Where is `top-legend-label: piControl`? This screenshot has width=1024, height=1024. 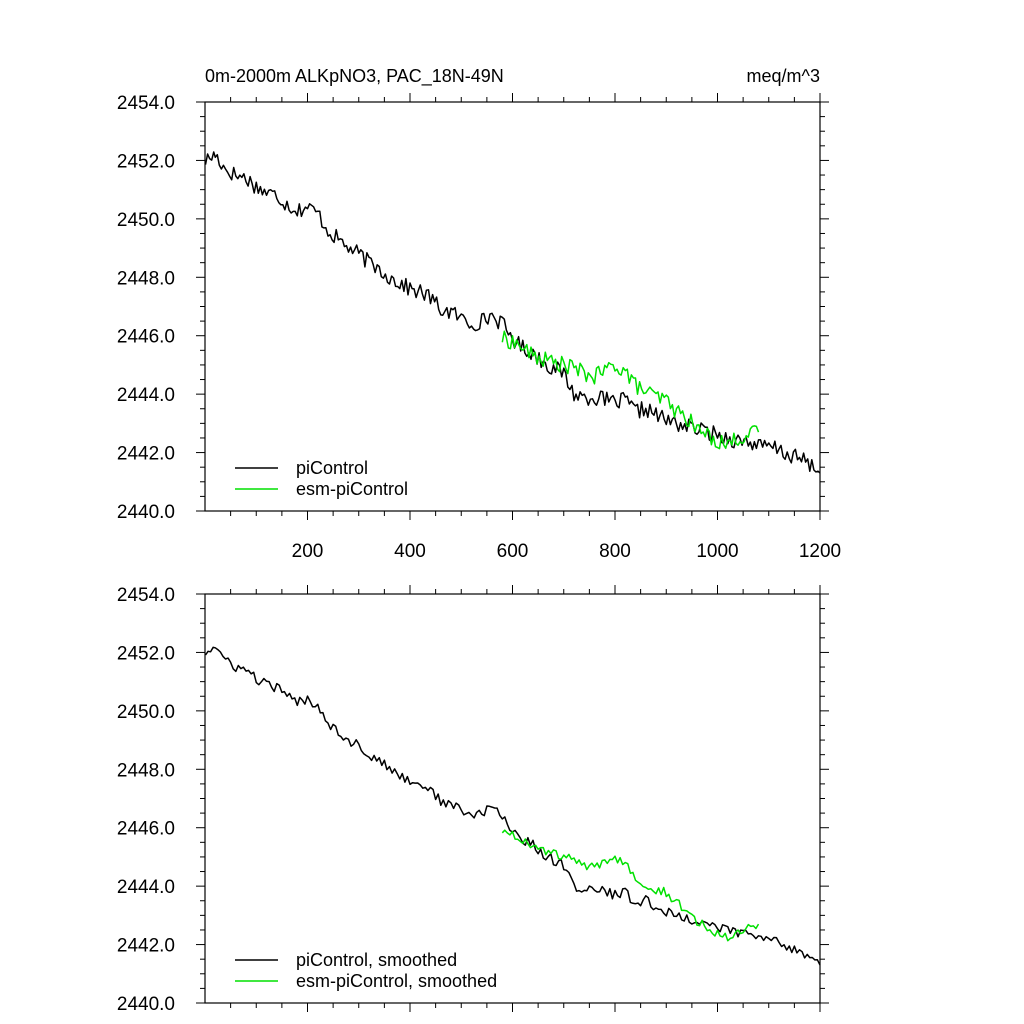 top-legend-label: piControl is located at coordinates (332, 468).